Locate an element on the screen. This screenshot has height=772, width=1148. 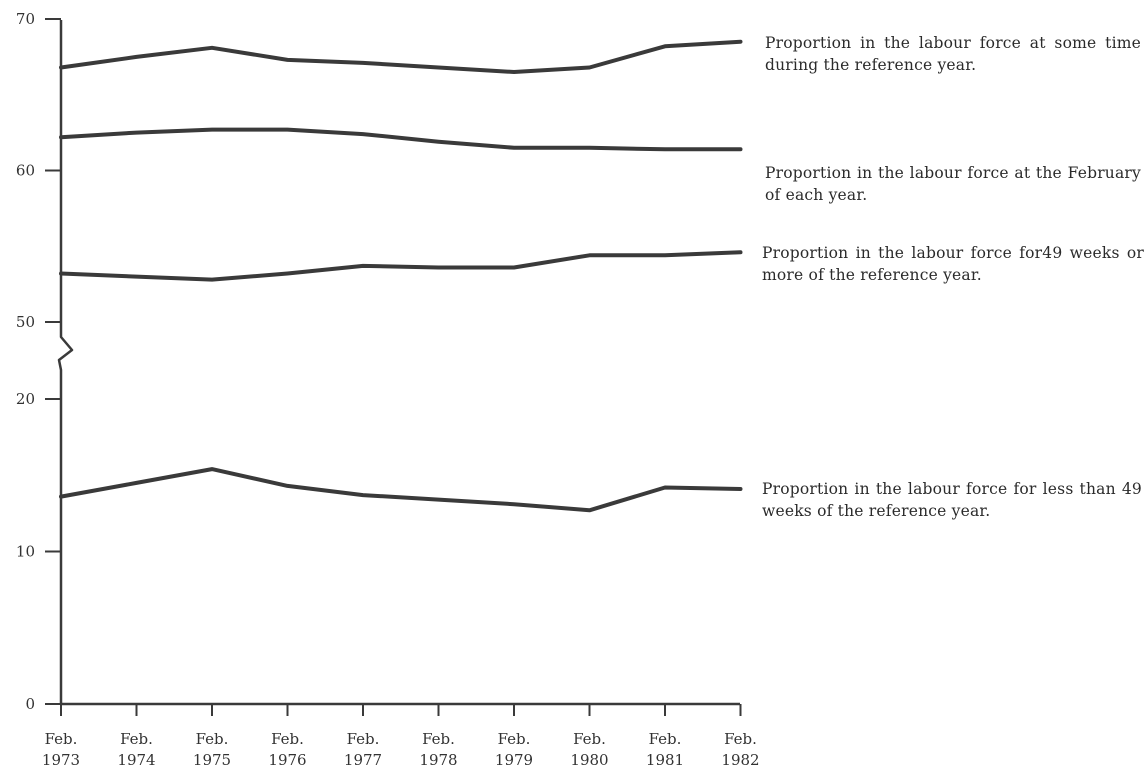
x-tick-label-year: 1973 is located at coordinates (61, 760).